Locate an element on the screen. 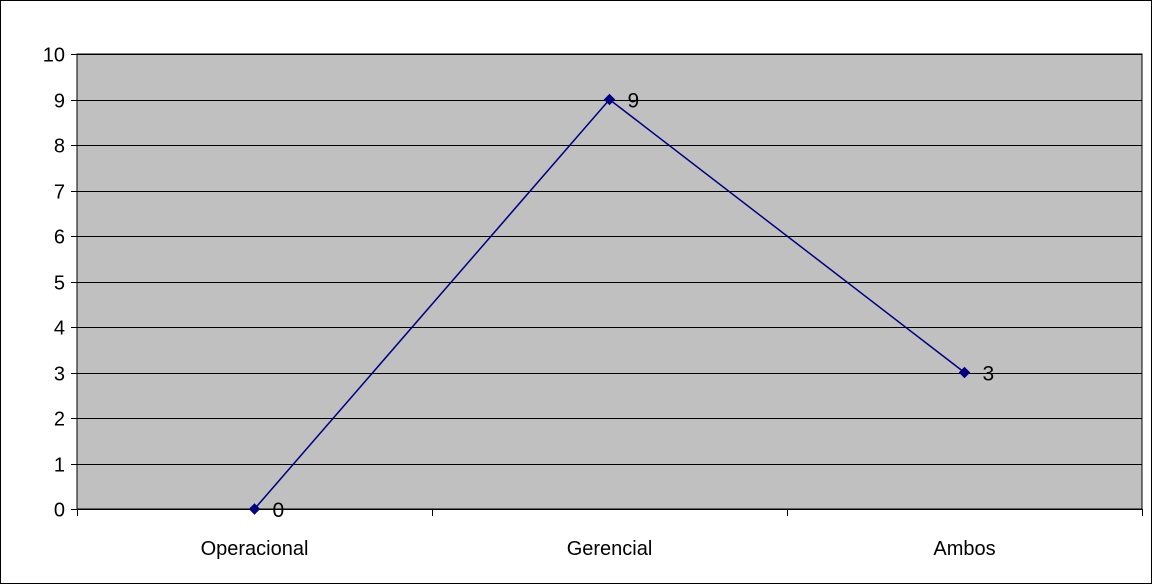  y-tick-label-4: 4 is located at coordinates (59, 329).